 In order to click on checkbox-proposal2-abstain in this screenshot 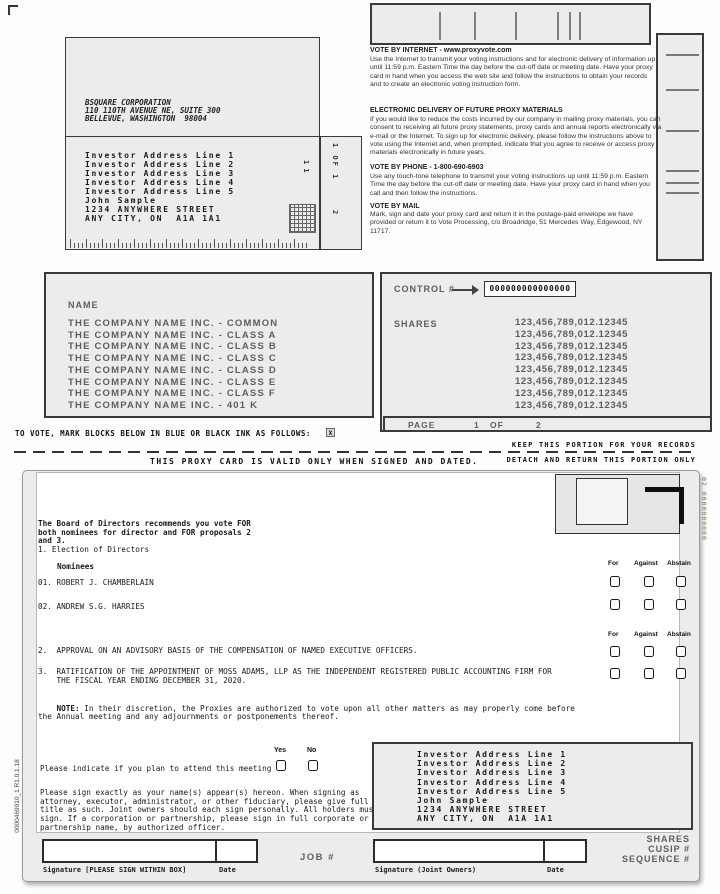, I will do `click(681, 651)`.